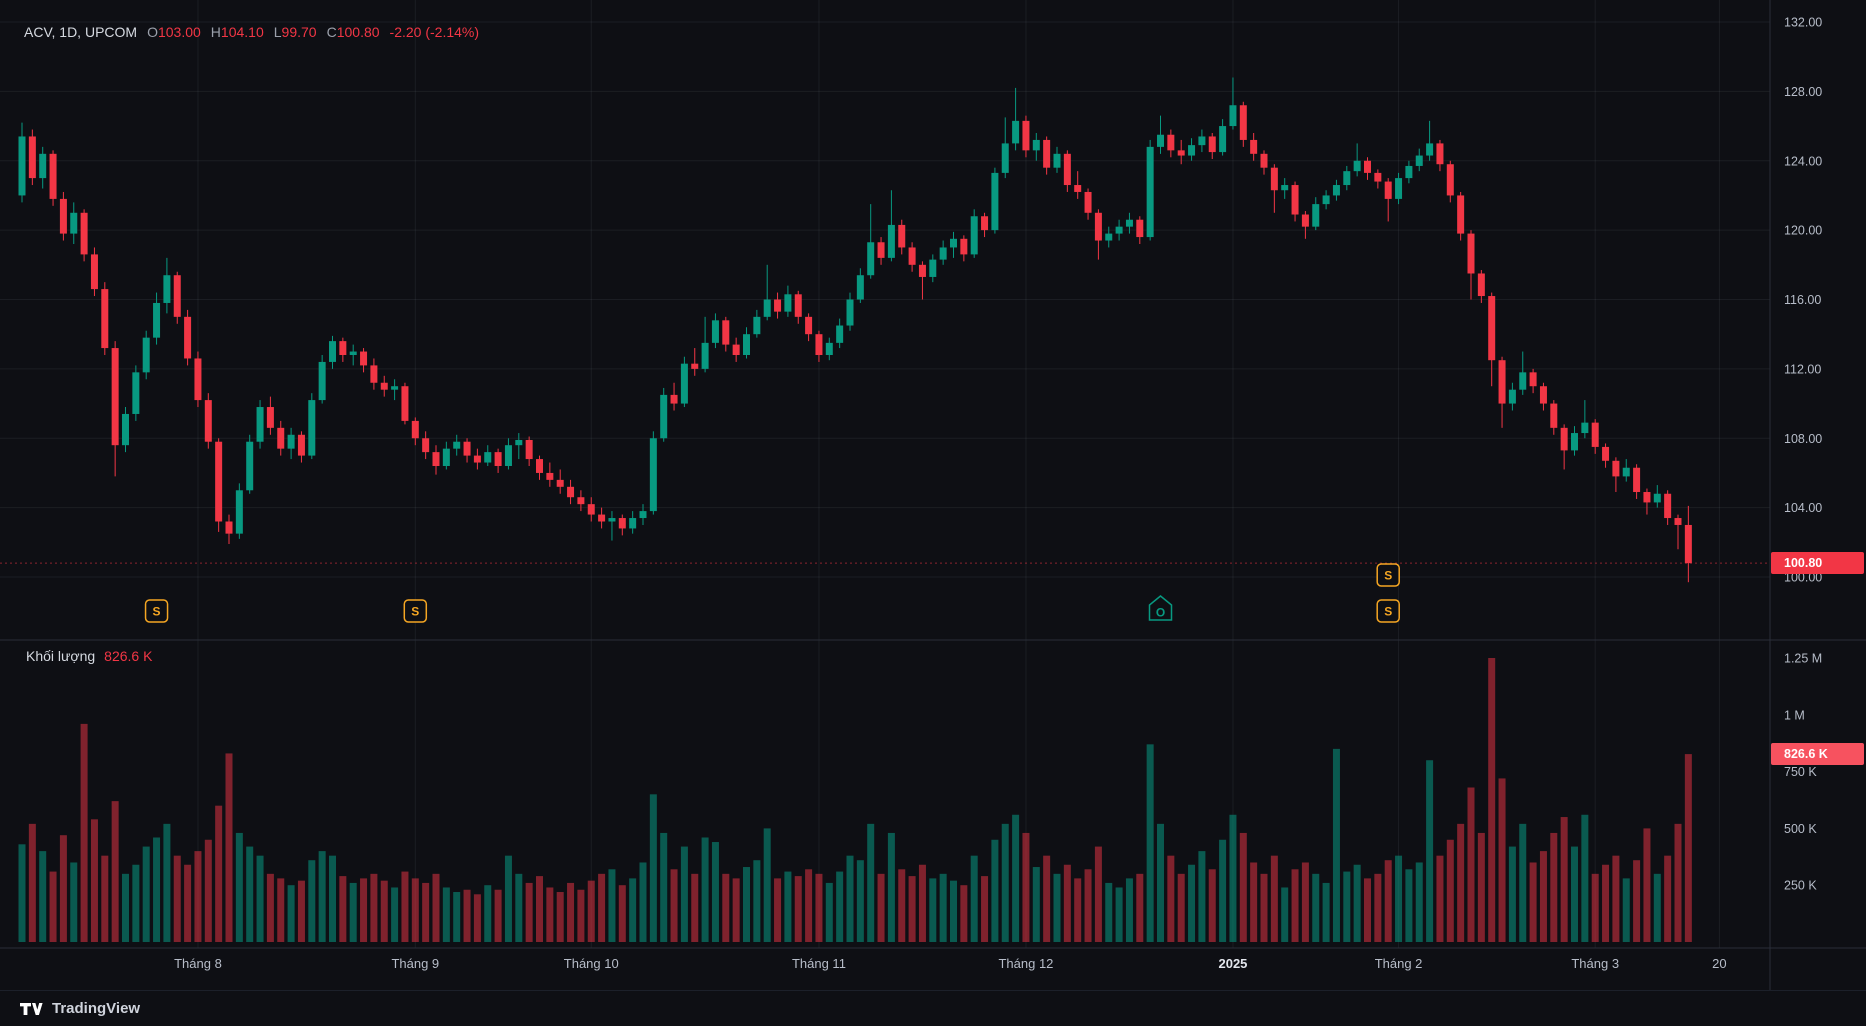 The image size is (1866, 1026). I want to click on price-axis-label: 124.00, so click(1803, 161).